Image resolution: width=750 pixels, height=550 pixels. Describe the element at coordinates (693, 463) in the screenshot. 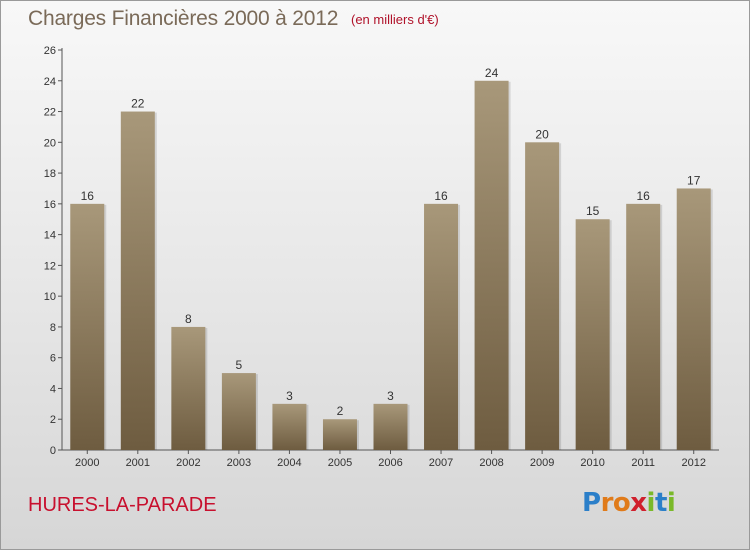

I see `x-tick-label: 2012` at that location.